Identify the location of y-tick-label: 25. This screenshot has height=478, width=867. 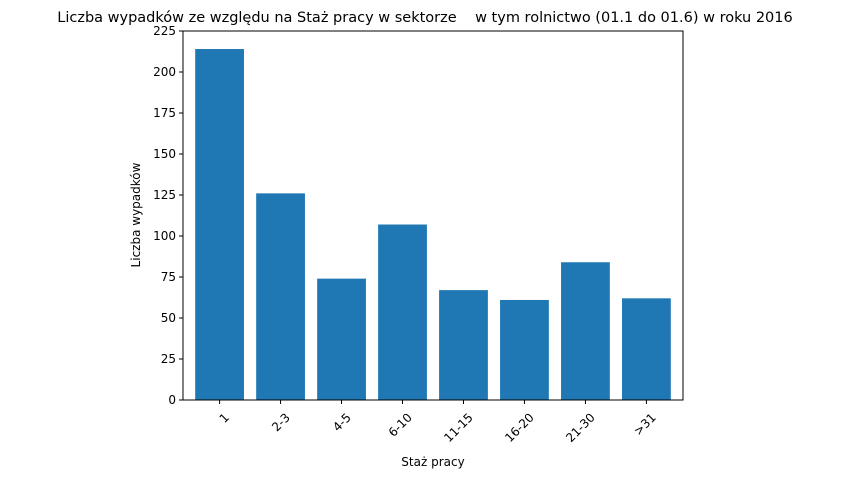
(168, 359).